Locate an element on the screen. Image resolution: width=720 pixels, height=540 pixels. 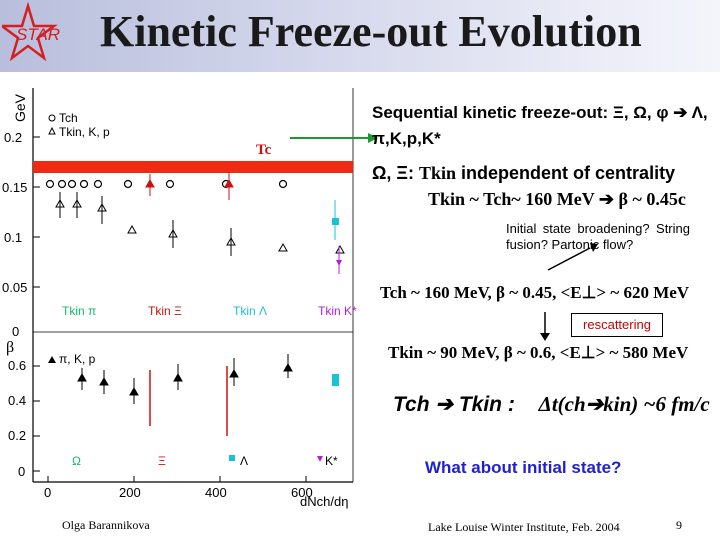
bottom-legend: K* is located at coordinates (331, 461).